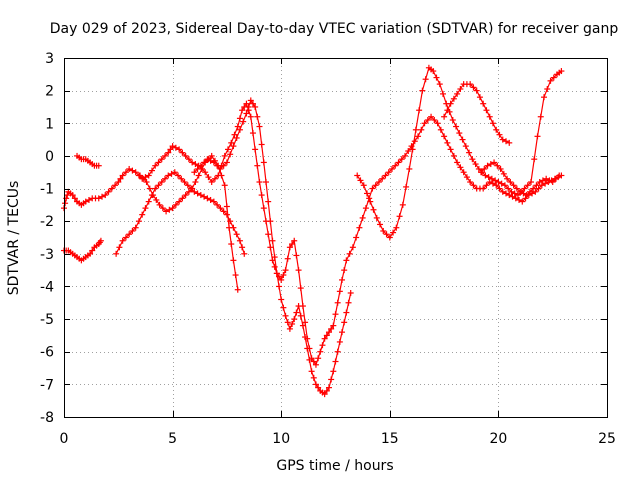 Image resolution: width=640 pixels, height=480 pixels. Describe the element at coordinates (47, 385) in the screenshot. I see `y-tick-label: -7` at that location.